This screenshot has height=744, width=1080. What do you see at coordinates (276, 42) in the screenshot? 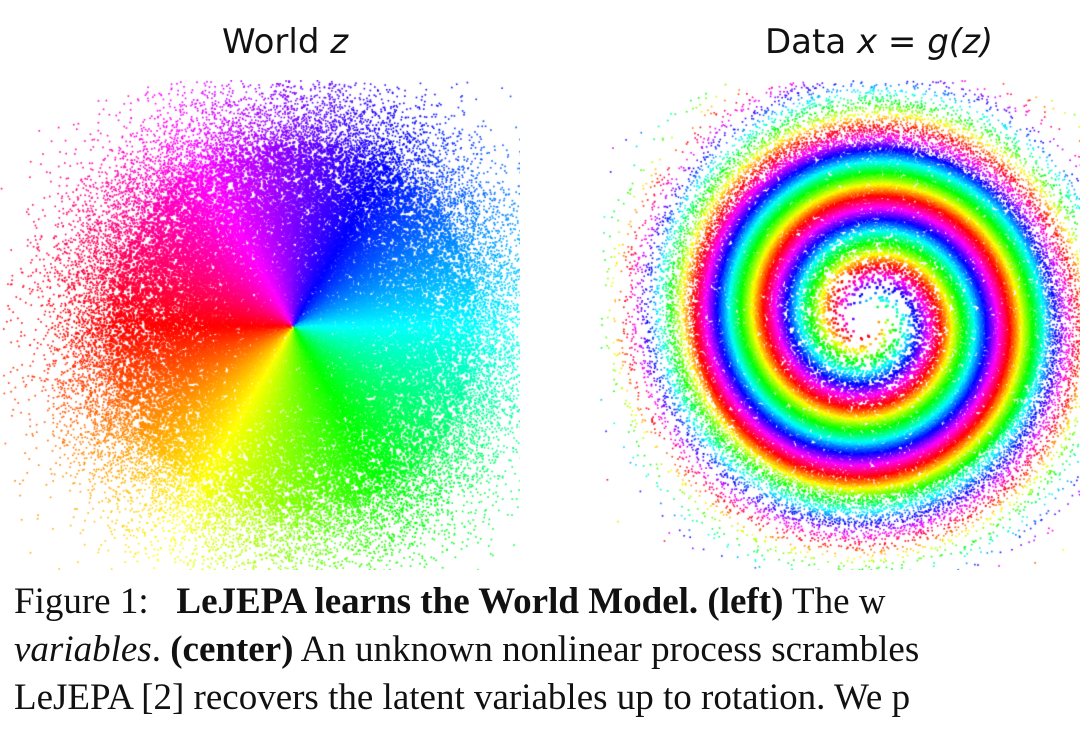
I see `left-title-prefix: World` at bounding box center [276, 42].